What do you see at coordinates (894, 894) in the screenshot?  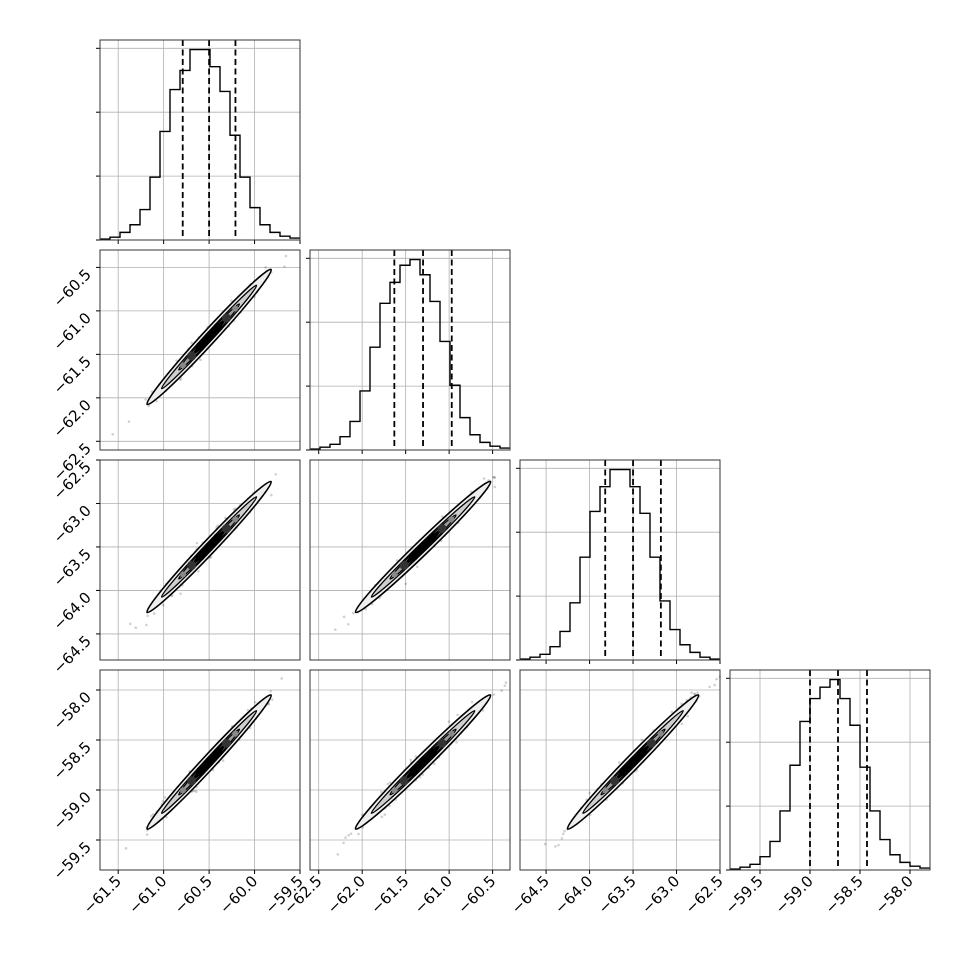 I see `x-tick-label: −58.0` at bounding box center [894, 894].